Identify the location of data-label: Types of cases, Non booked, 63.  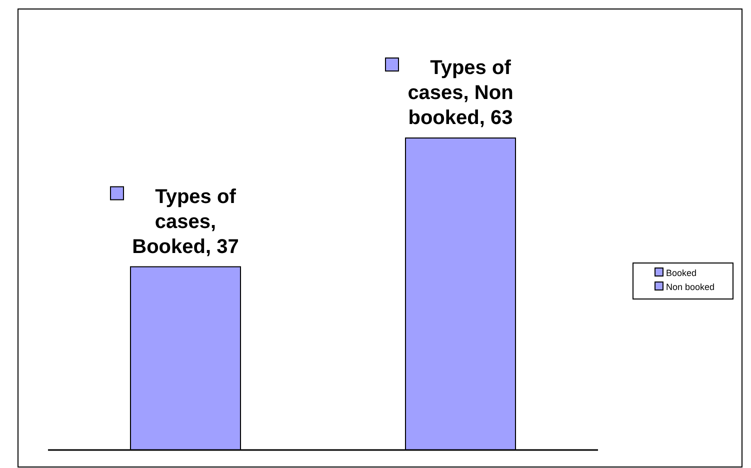
(461, 93).